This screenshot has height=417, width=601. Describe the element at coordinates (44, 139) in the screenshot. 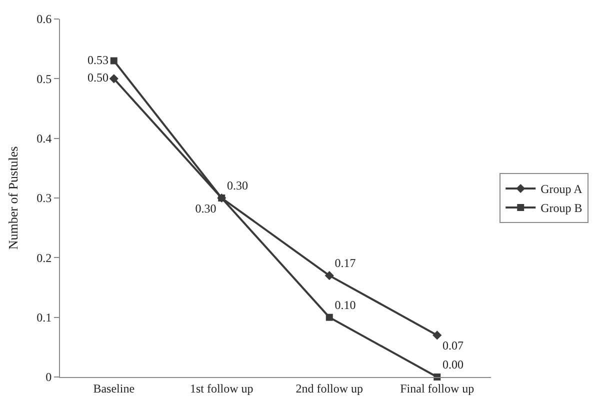

I see `y-tick-label: 0.4` at that location.